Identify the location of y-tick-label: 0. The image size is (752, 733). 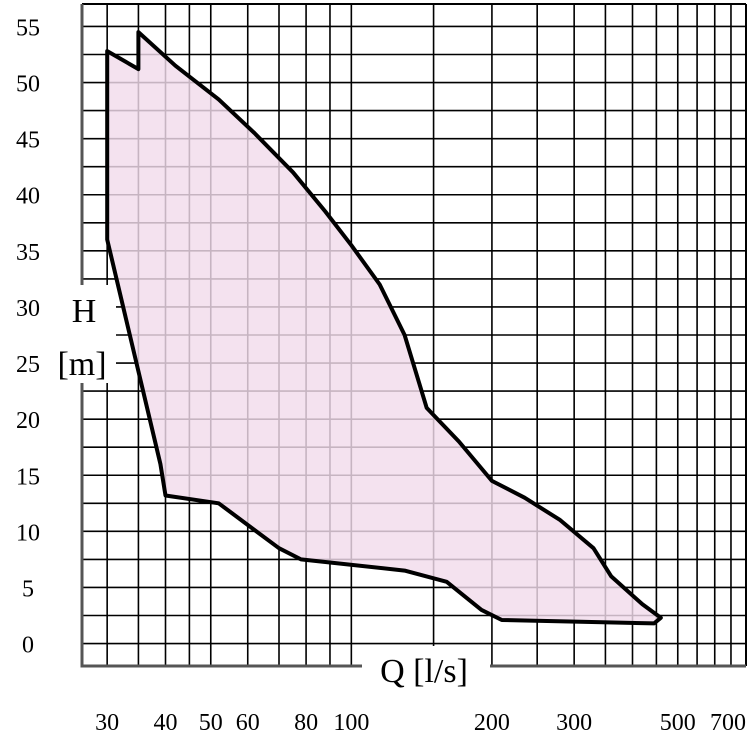
(28, 646).